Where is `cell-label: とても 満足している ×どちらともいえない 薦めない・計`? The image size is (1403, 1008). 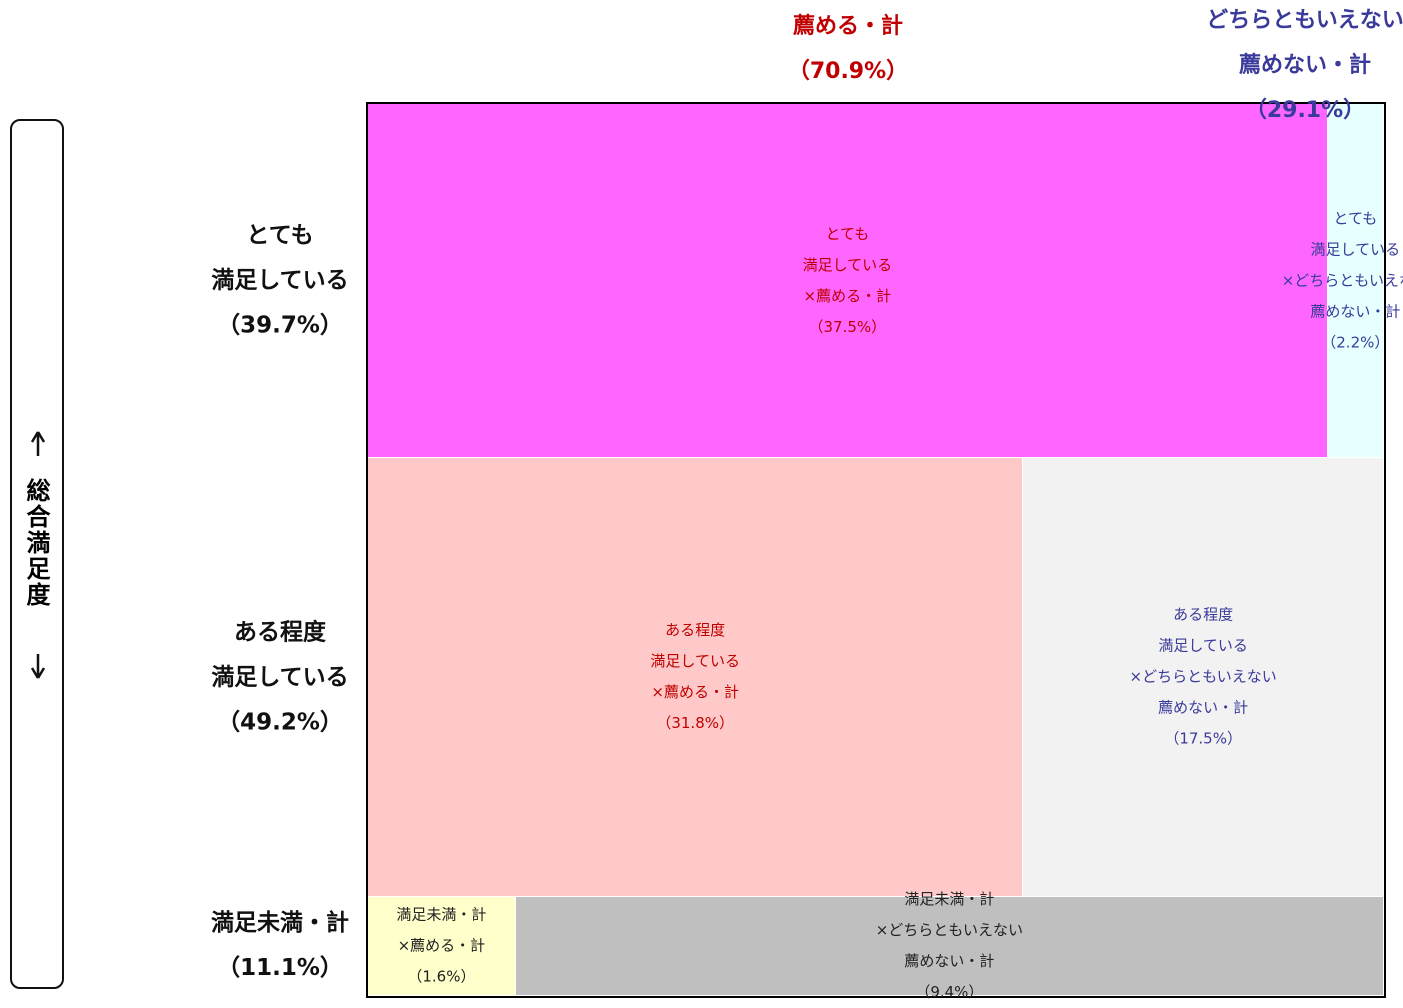 cell-label: とても 満足している ×どちらともいえない 薦めない・計 is located at coordinates (1342, 265).